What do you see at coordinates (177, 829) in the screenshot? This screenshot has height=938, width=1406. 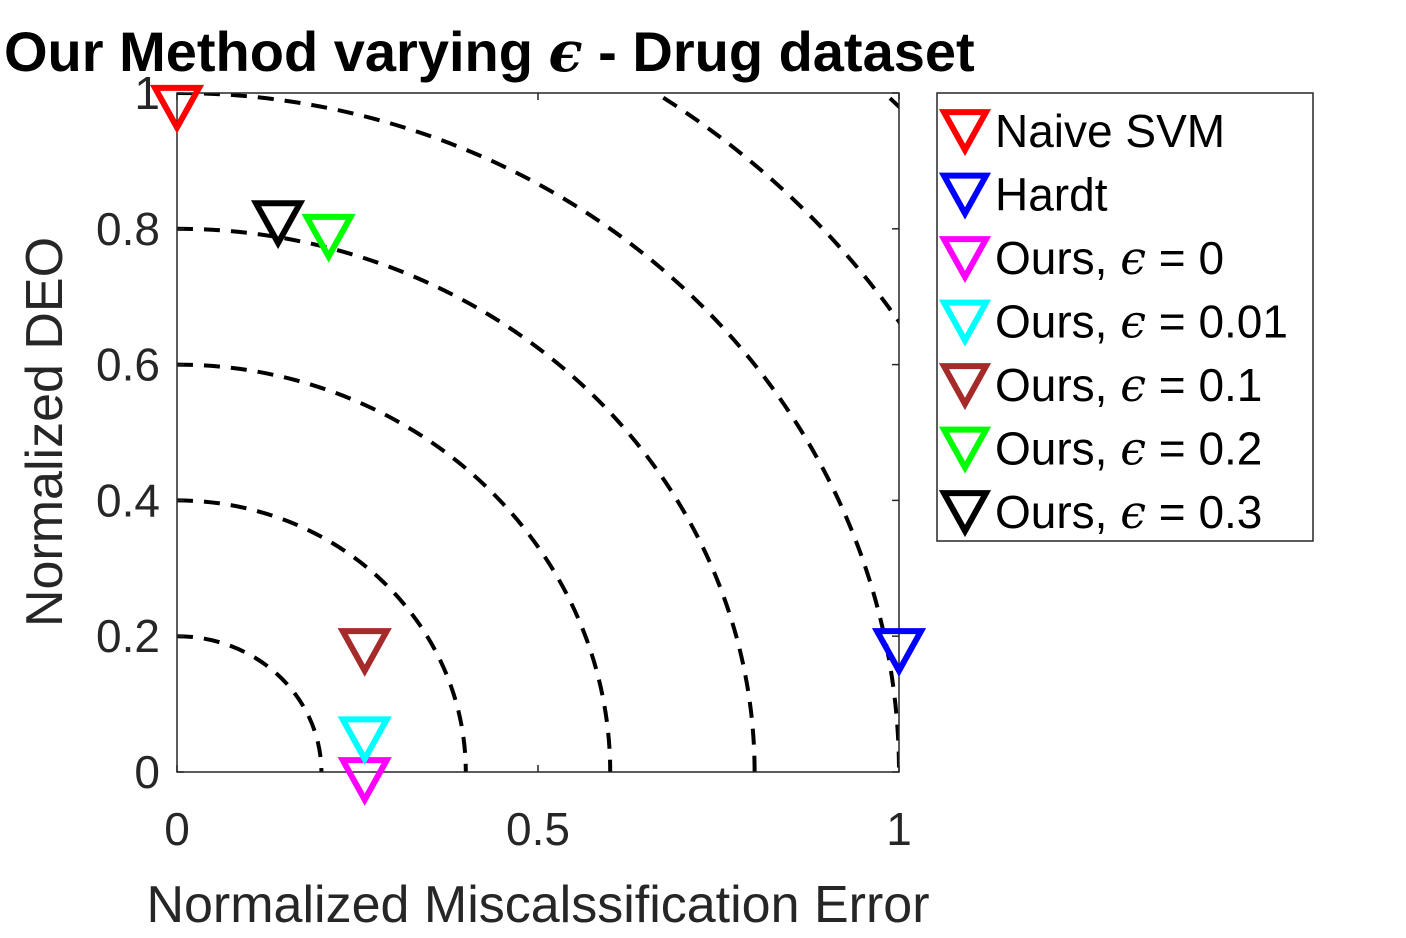 I see `x-tick-label: 0` at bounding box center [177, 829].